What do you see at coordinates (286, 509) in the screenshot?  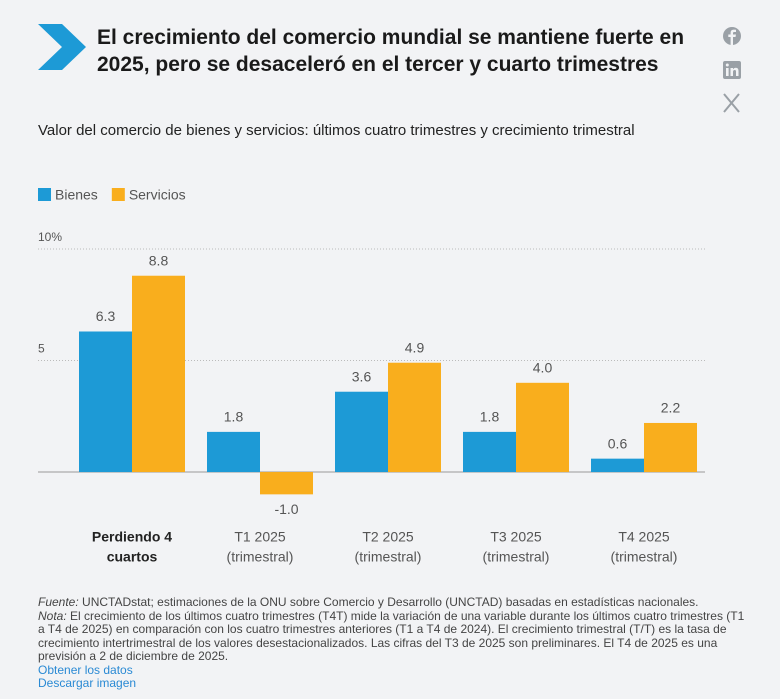 I see `value-label: -1.0` at bounding box center [286, 509].